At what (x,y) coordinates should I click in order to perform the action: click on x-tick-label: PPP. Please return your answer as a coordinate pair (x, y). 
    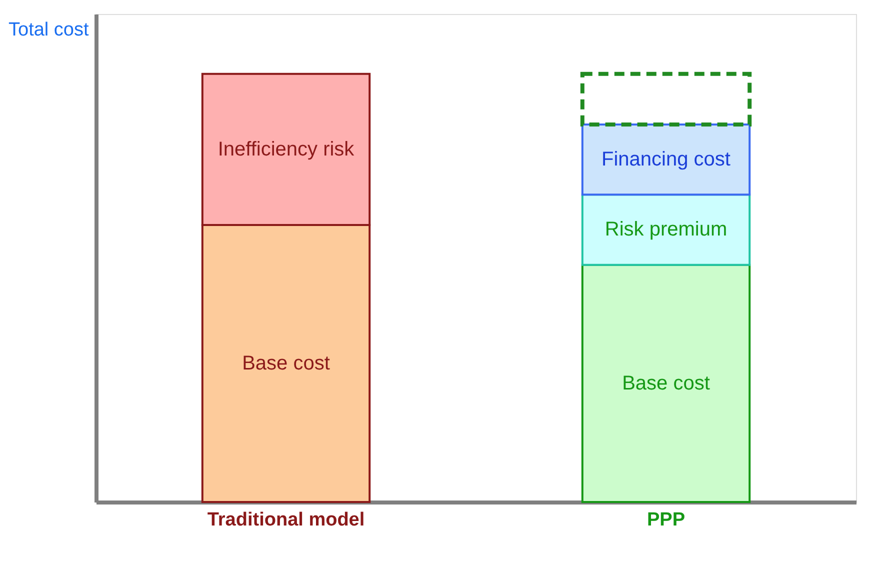
    Looking at the image, I should click on (666, 520).